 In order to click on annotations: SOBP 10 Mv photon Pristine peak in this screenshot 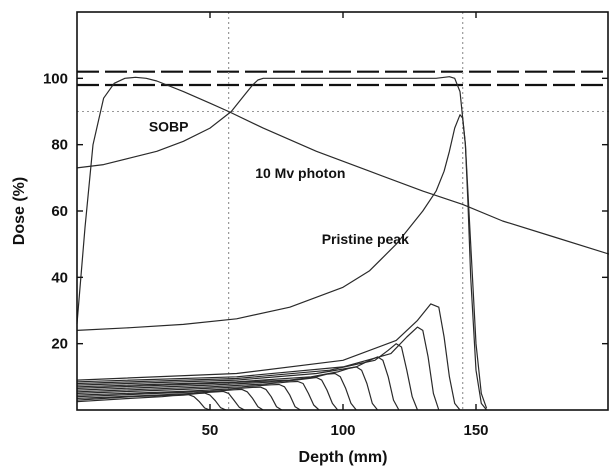, I will do `click(279, 182)`.